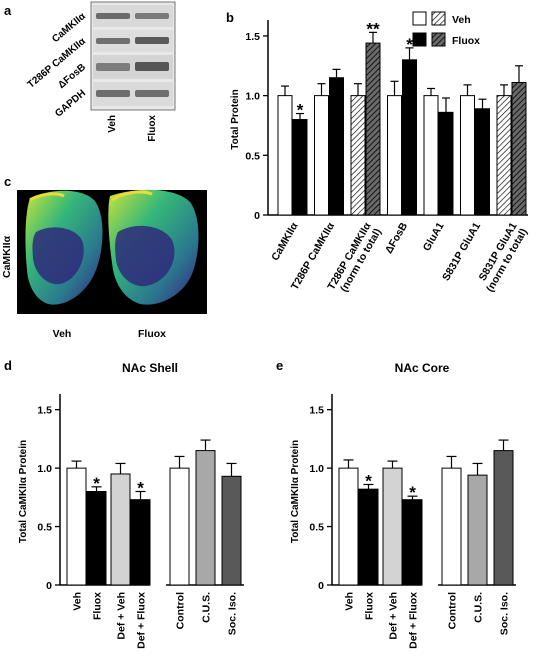 Image resolution: width=542 pixels, height=669 pixels. I want to click on bar-fosb-fluox, so click(409, 137).